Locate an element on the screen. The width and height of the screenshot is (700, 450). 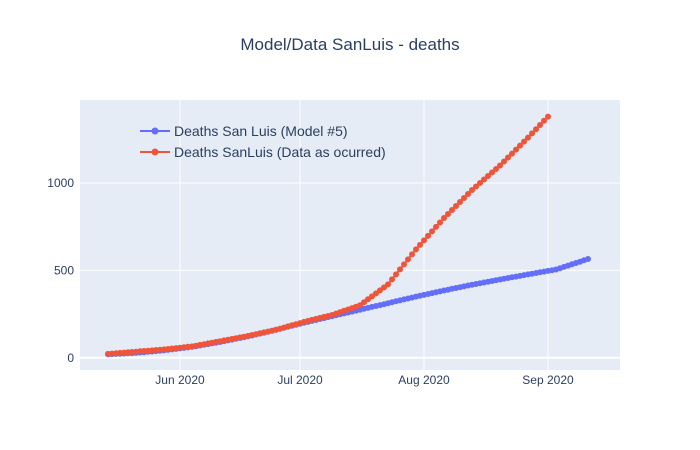
x-tick-label: Jul 2020 is located at coordinates (300, 380).